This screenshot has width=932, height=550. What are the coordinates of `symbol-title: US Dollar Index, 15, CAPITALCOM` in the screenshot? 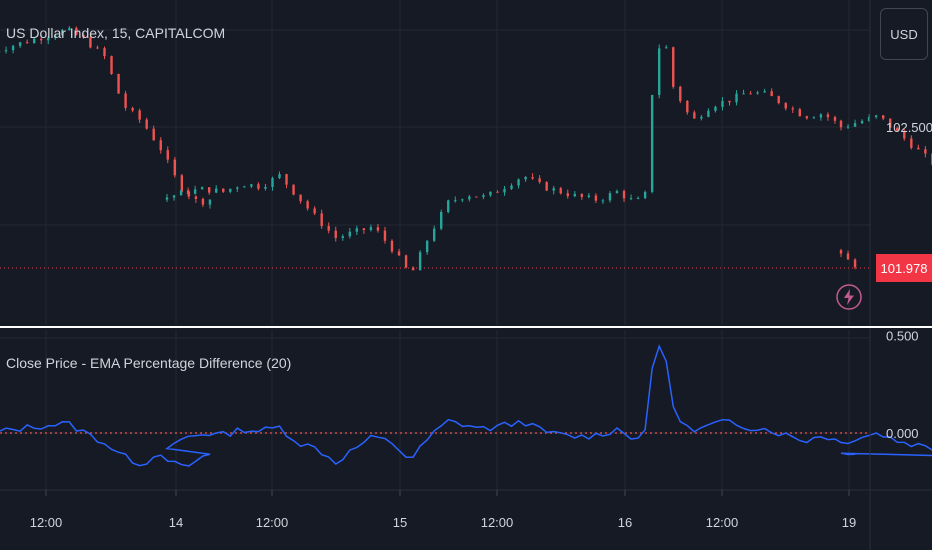 It's located at (116, 33).